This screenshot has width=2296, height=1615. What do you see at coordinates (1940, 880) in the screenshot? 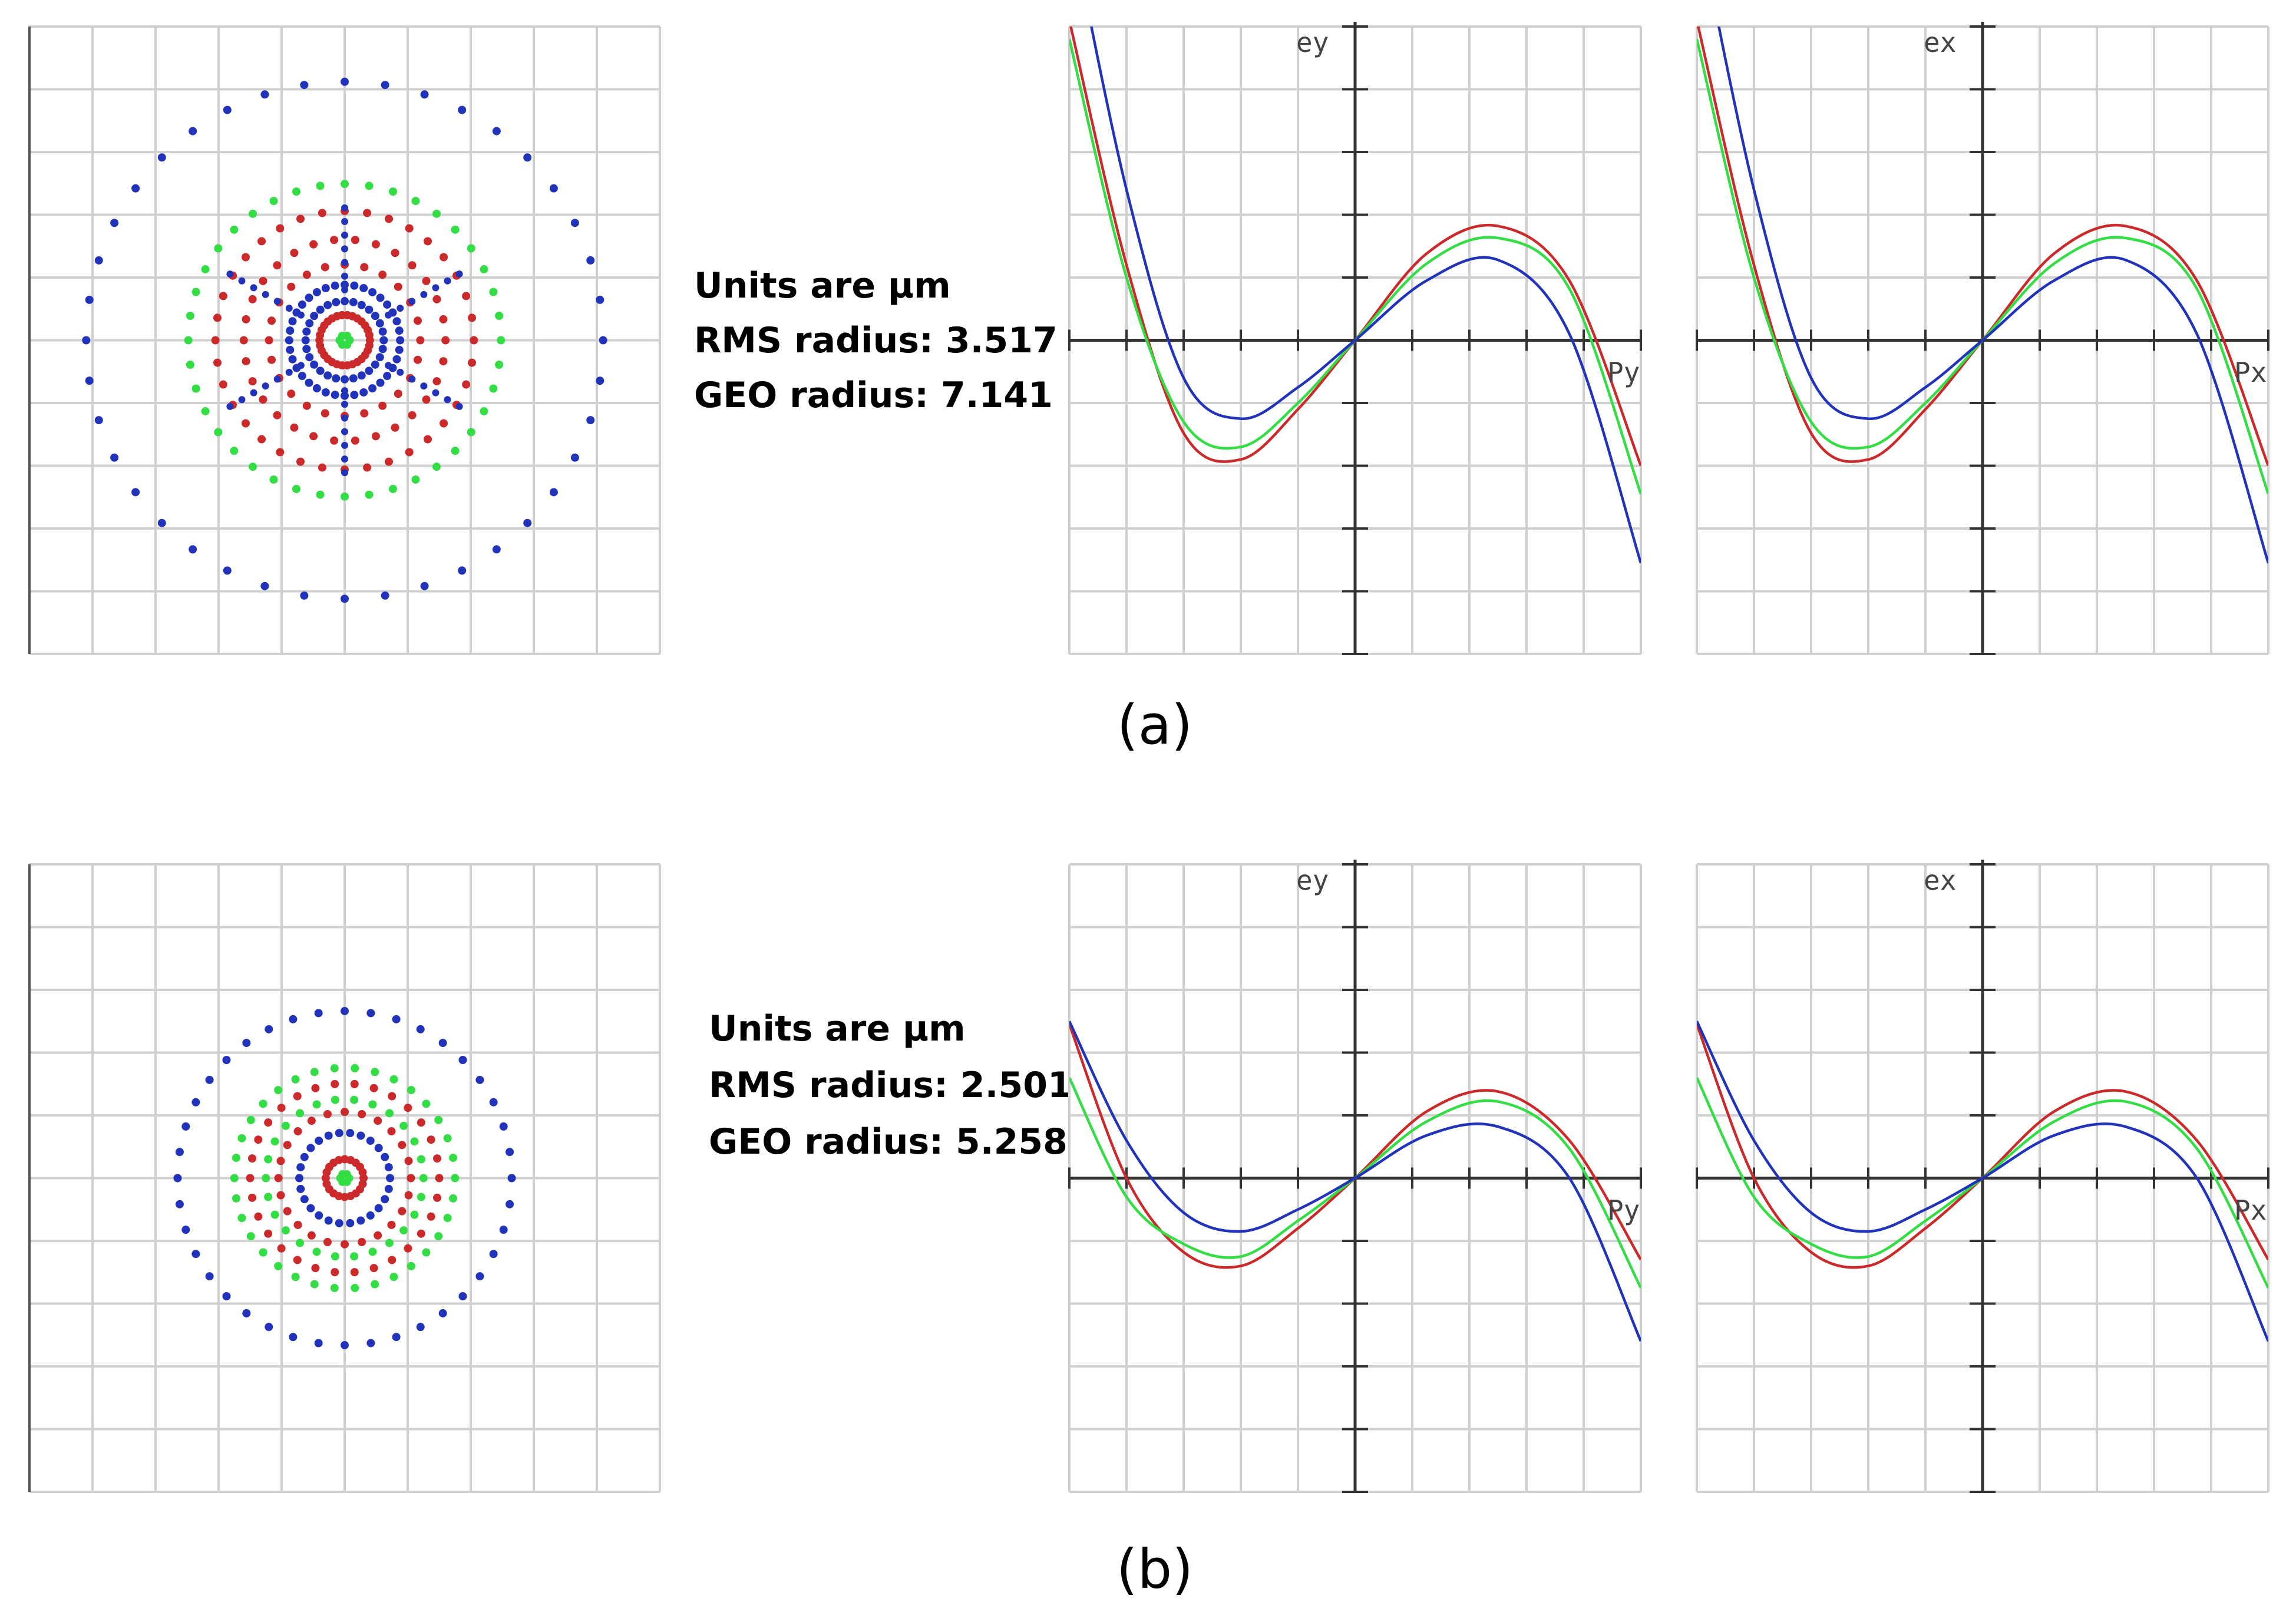
I see `y-axis-label: ex` at bounding box center [1940, 880].